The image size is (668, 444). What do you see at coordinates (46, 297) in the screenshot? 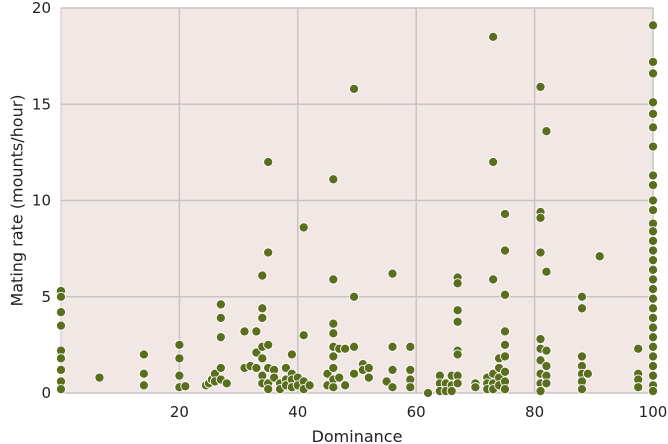
I see `y-tick-label: 5` at bounding box center [46, 297].